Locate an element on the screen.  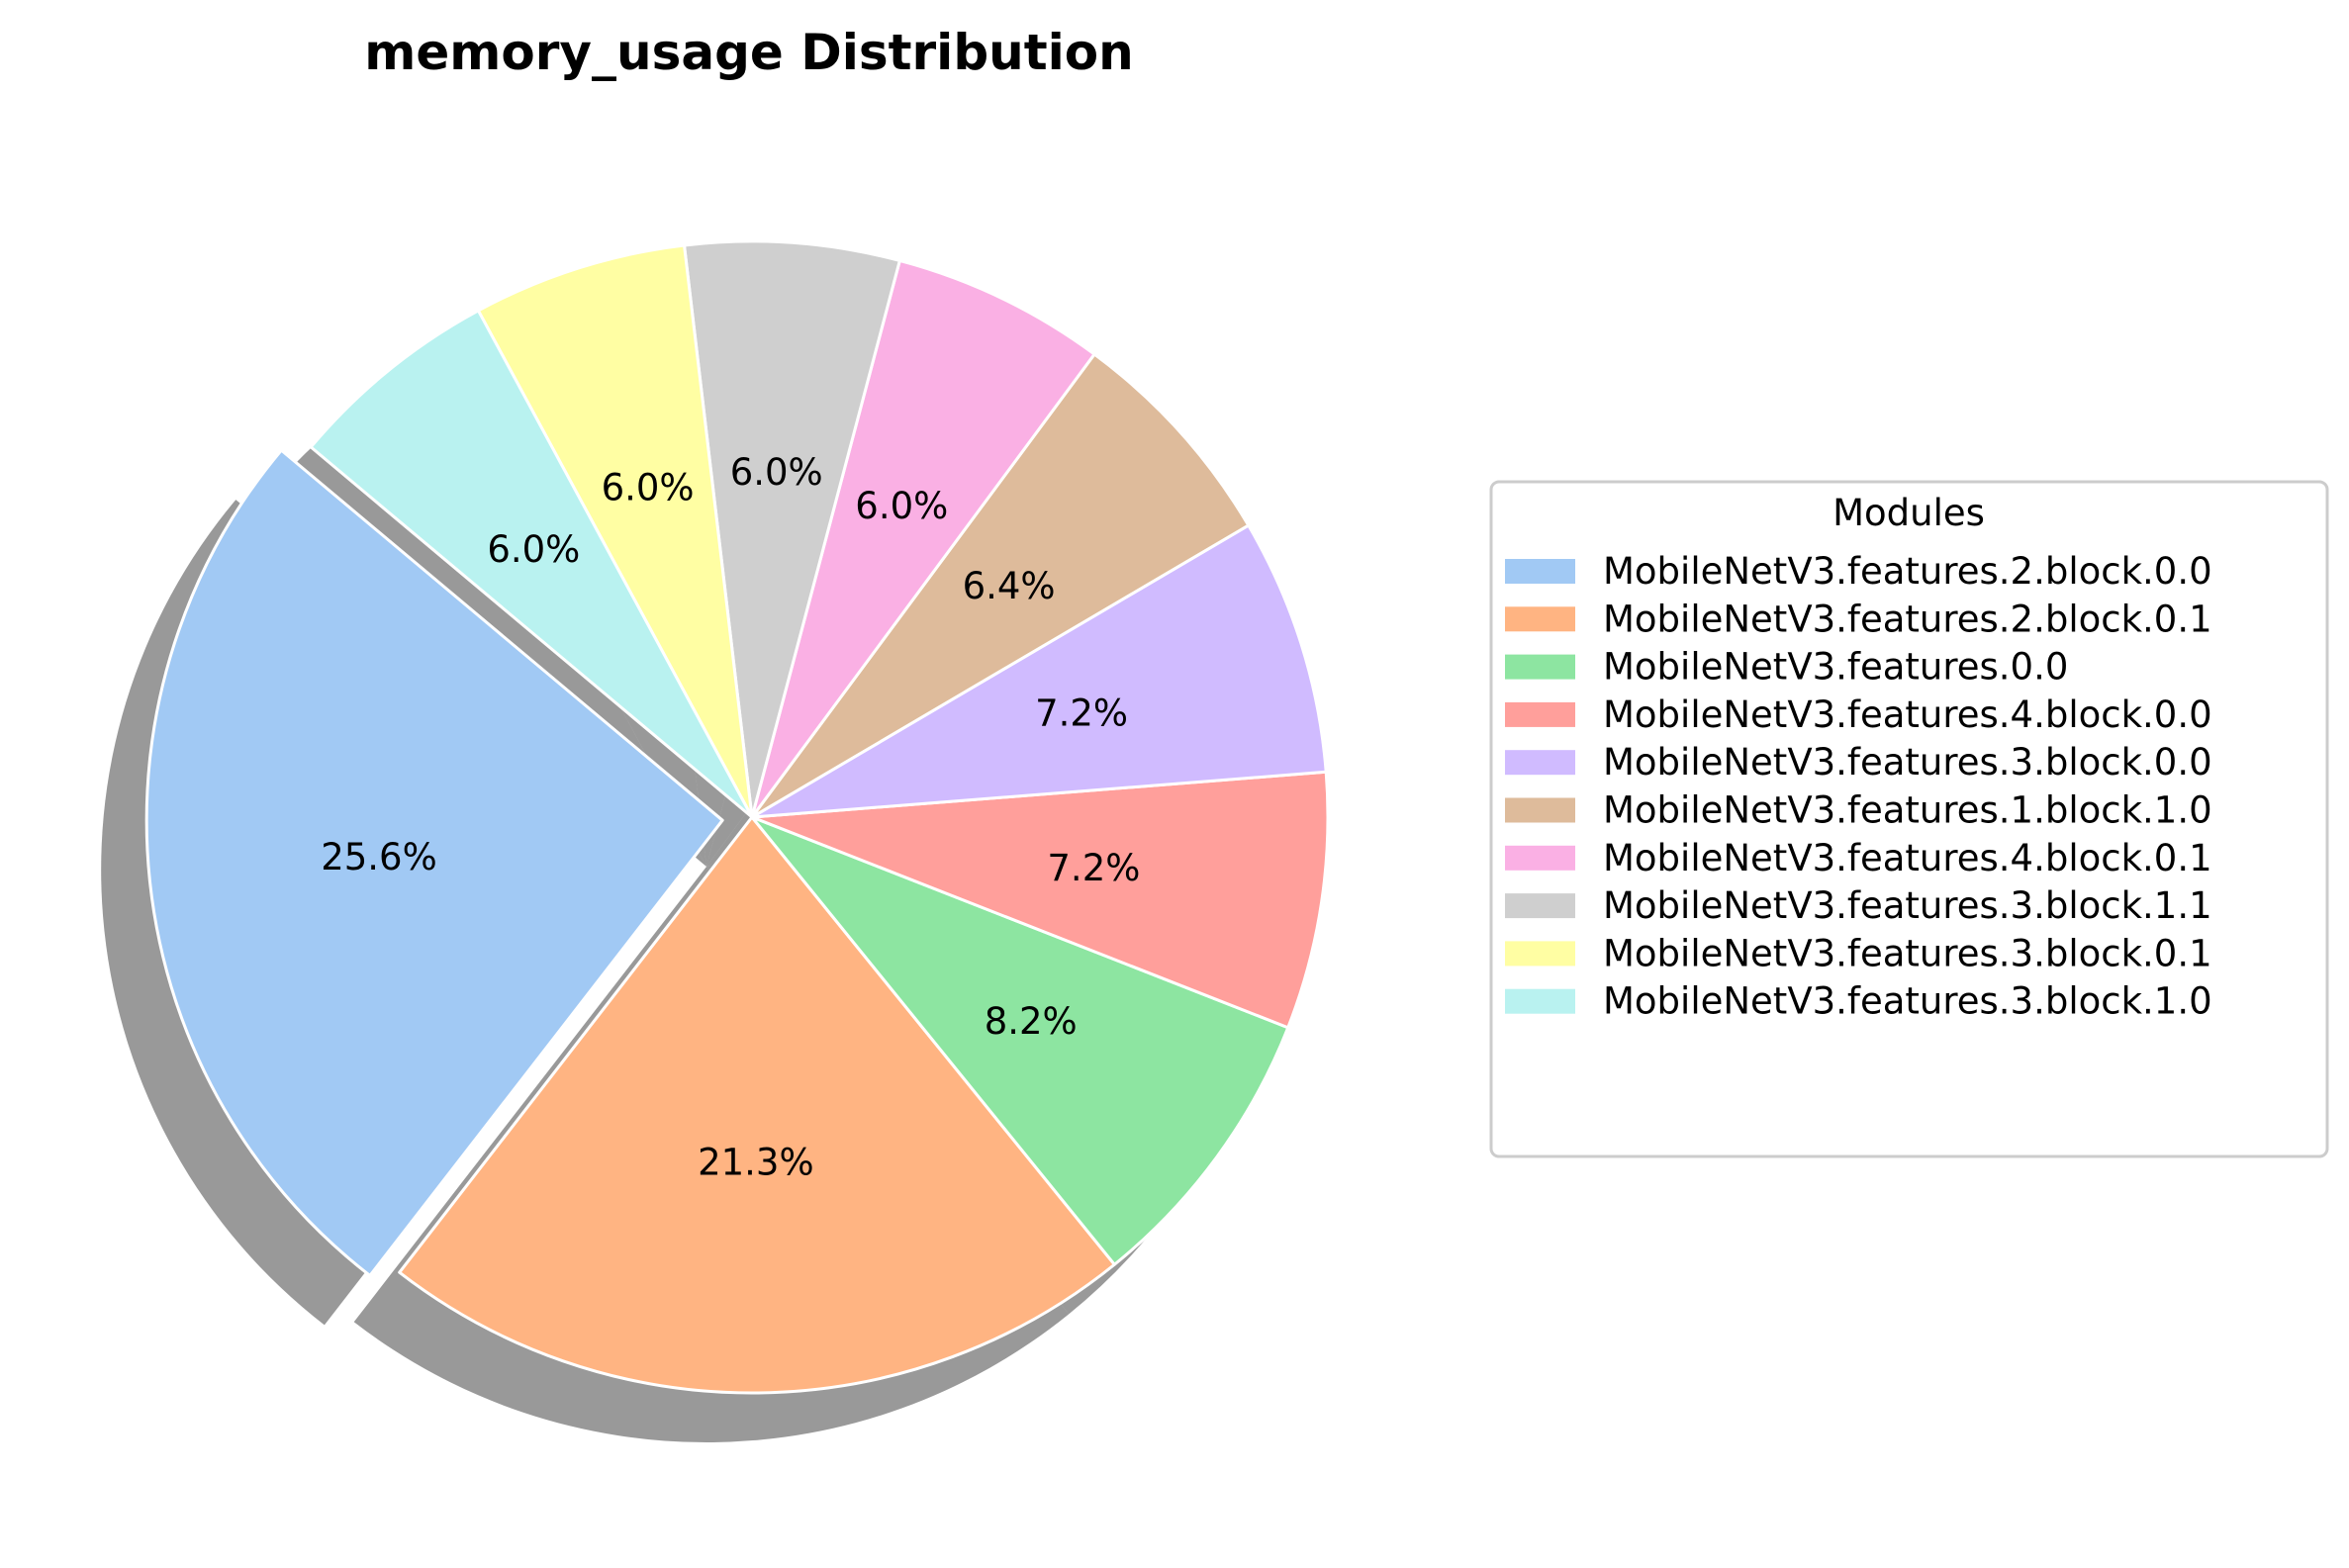
legend-label-3: MobileNetV3.features.4.block.0.0 is located at coordinates (1907, 714).